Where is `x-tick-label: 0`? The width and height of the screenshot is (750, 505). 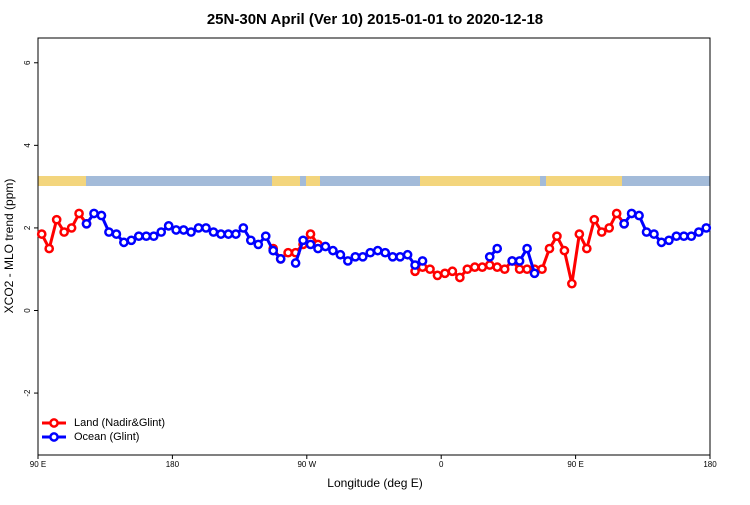
x-tick-label: 0 is located at coordinates (441, 464).